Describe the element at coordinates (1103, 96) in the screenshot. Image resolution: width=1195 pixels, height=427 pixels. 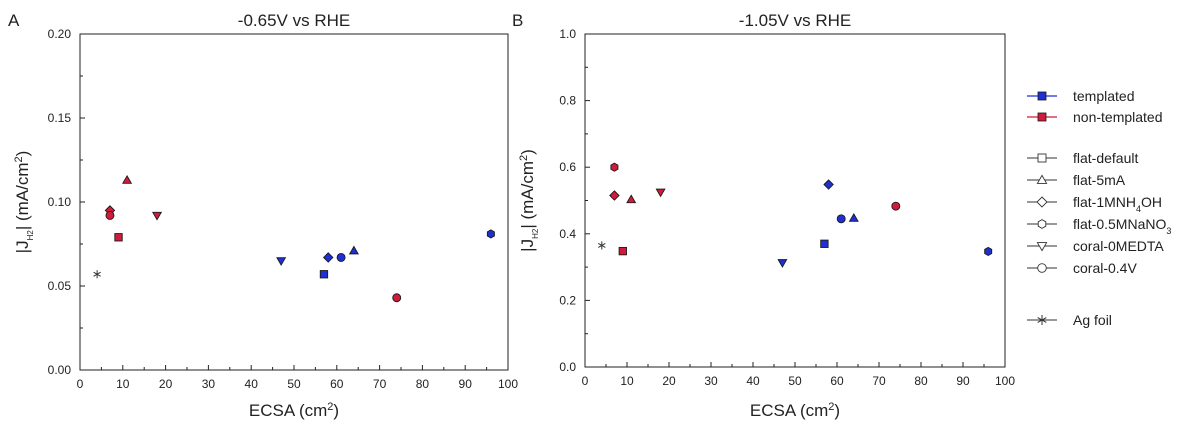
I see `legend-label-templated: templated` at that location.